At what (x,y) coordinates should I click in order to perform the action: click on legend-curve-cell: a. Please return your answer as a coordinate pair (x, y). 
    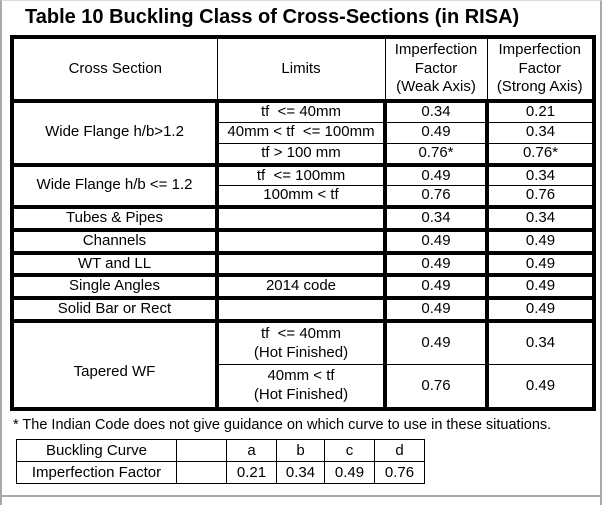
    Looking at the image, I should click on (251, 450).